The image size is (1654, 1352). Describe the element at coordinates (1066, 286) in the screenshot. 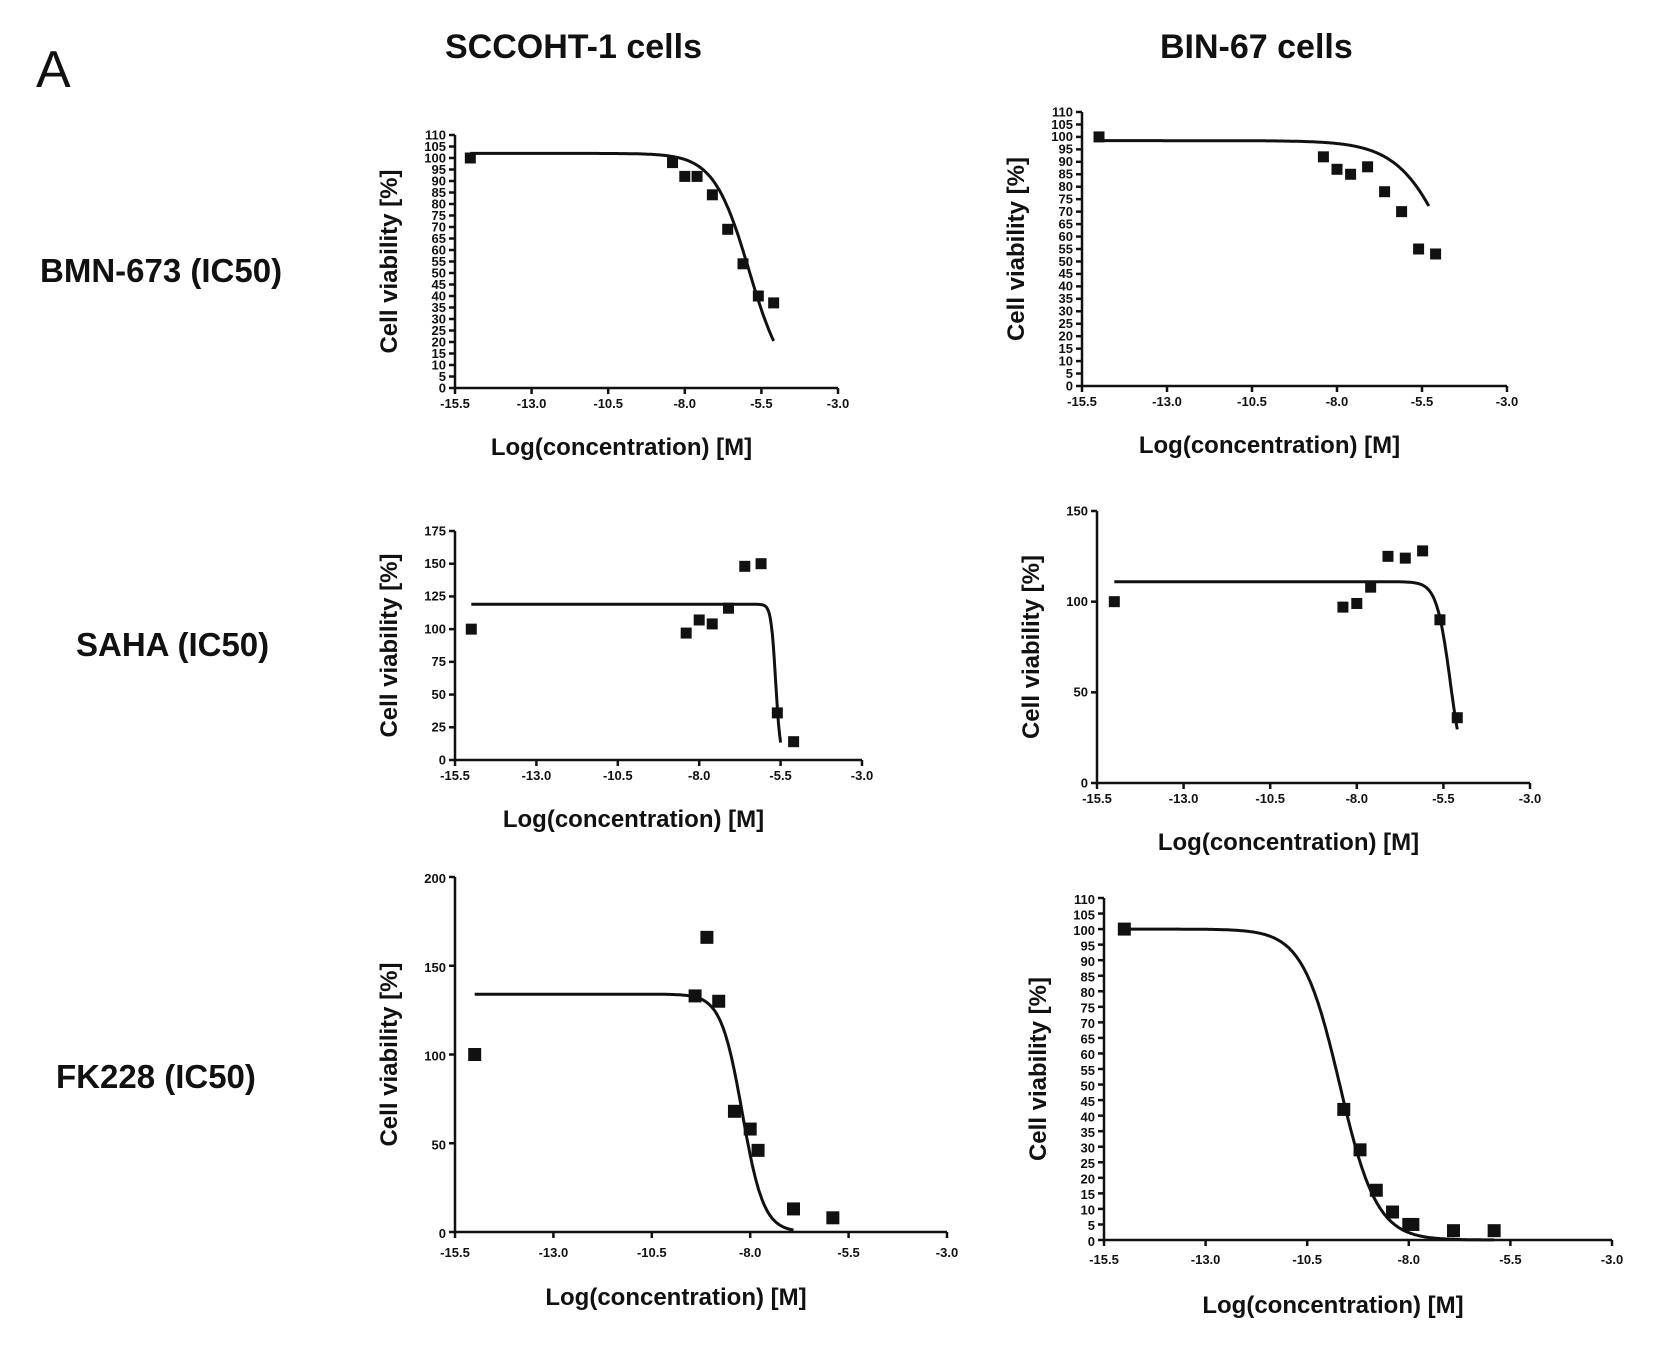

I see `y-tick-label: 40` at that location.